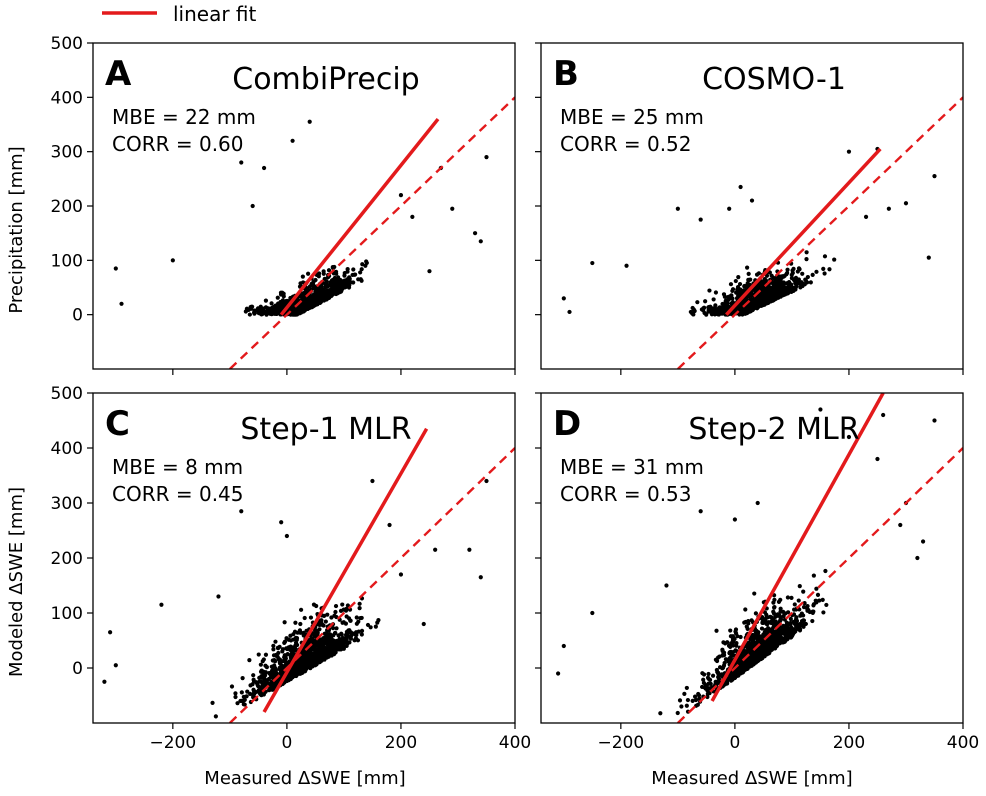  I want to click on x-tick-label: 200, so click(401, 743).